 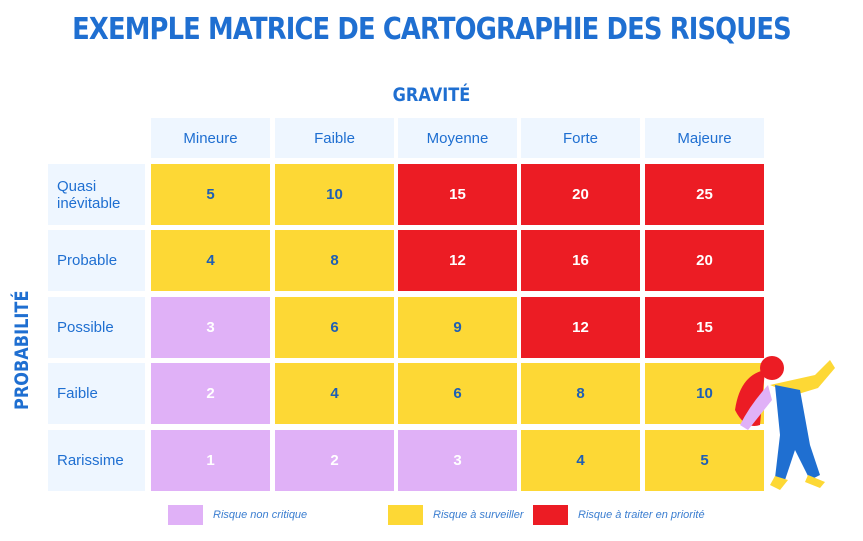 I want to click on x-axis-label: GRAVITÉ, so click(x=431, y=95).